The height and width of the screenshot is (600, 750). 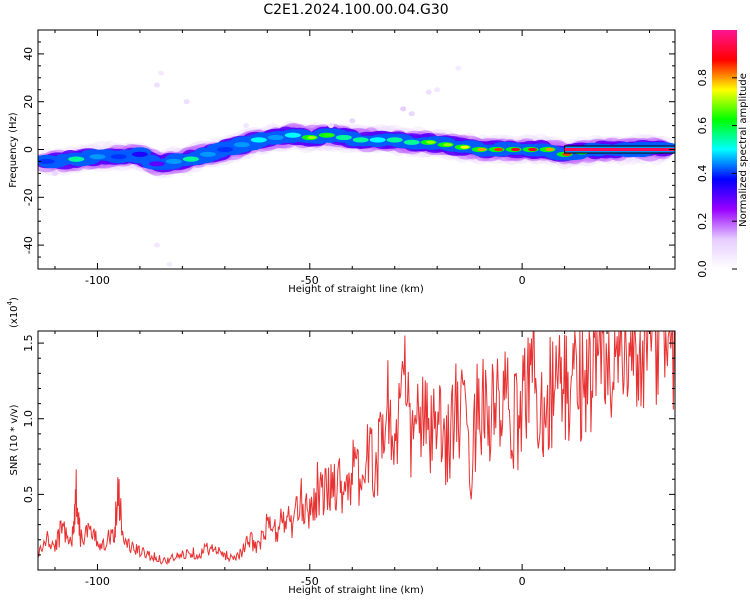 I want to click on snr-y-axis-label: SNR (10 * v/v), so click(x=14, y=439).